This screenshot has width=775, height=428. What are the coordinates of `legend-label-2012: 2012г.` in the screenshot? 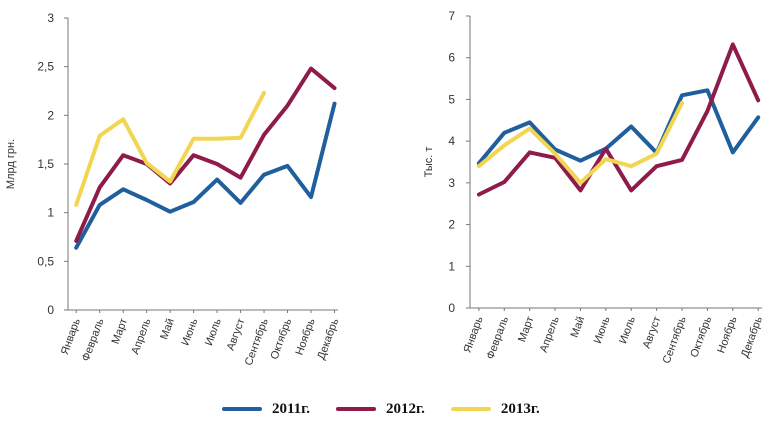 It's located at (405, 408).